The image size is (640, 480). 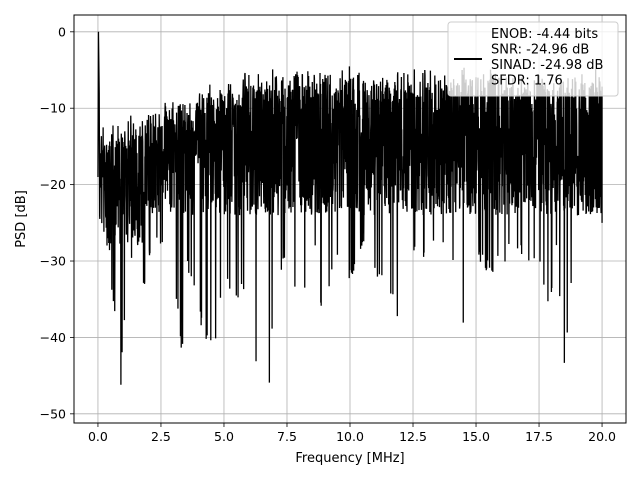 I want to click on y-tick-label: −20, so click(x=53, y=184).